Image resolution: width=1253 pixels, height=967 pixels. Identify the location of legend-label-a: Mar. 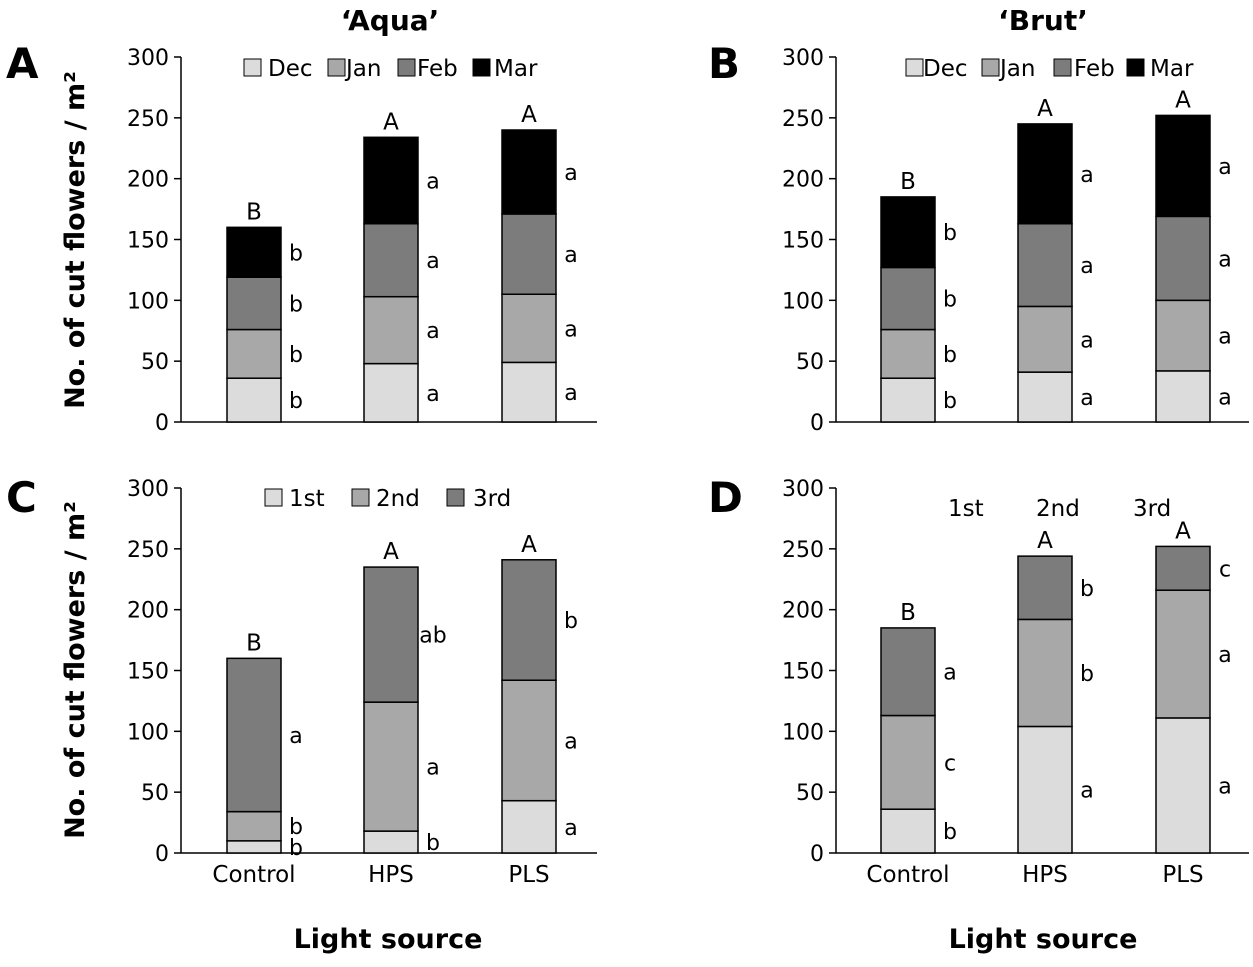
(516, 69).